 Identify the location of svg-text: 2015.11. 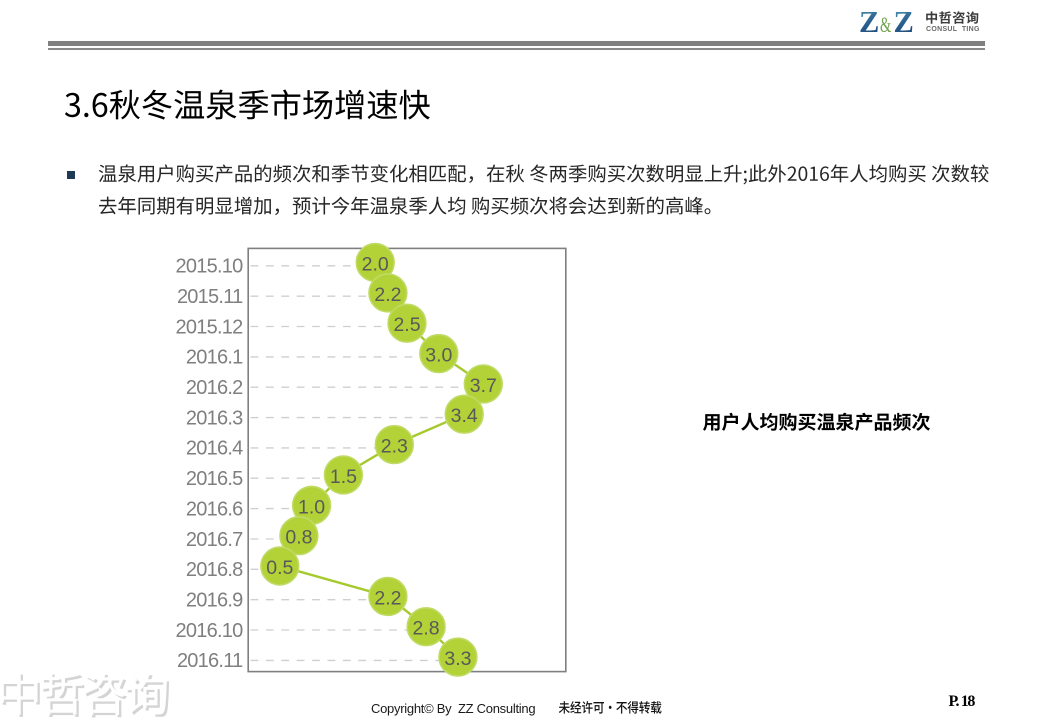
(210, 297).